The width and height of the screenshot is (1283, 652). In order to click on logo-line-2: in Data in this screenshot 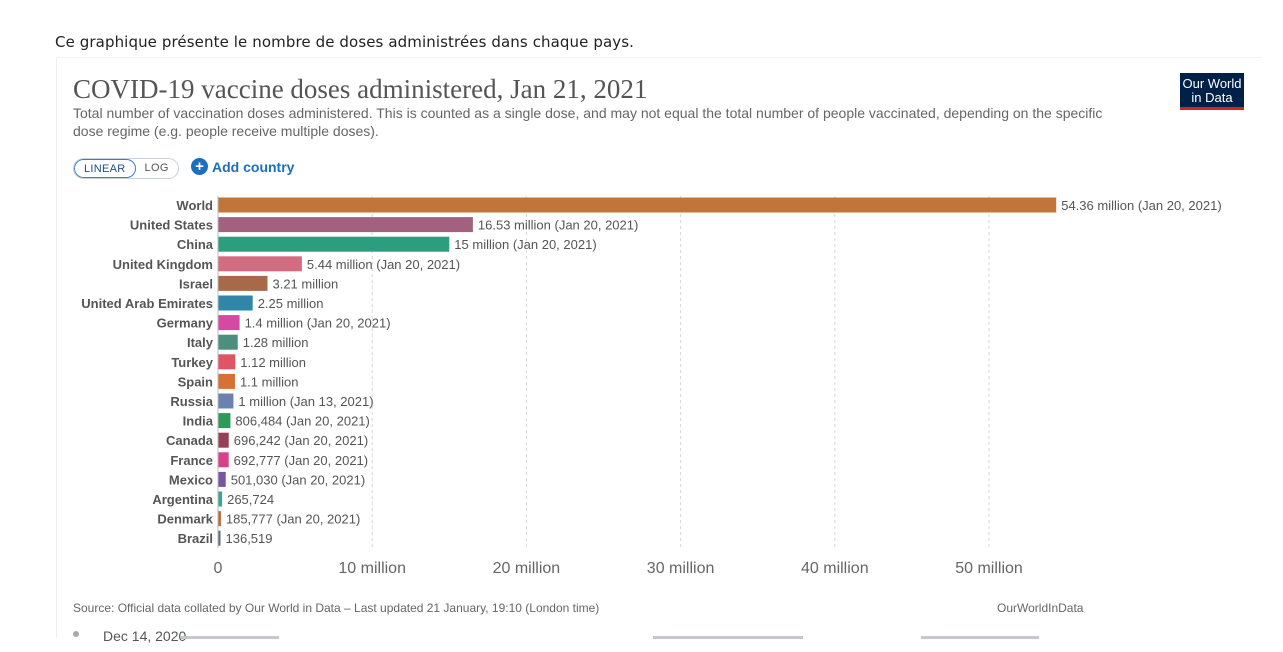, I will do `click(1212, 97)`.